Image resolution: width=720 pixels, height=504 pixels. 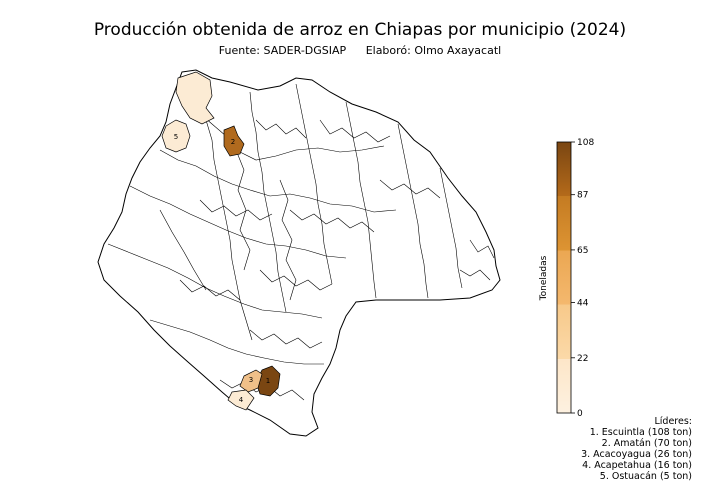 I want to click on label-rank-5: 5, so click(x=176, y=137).